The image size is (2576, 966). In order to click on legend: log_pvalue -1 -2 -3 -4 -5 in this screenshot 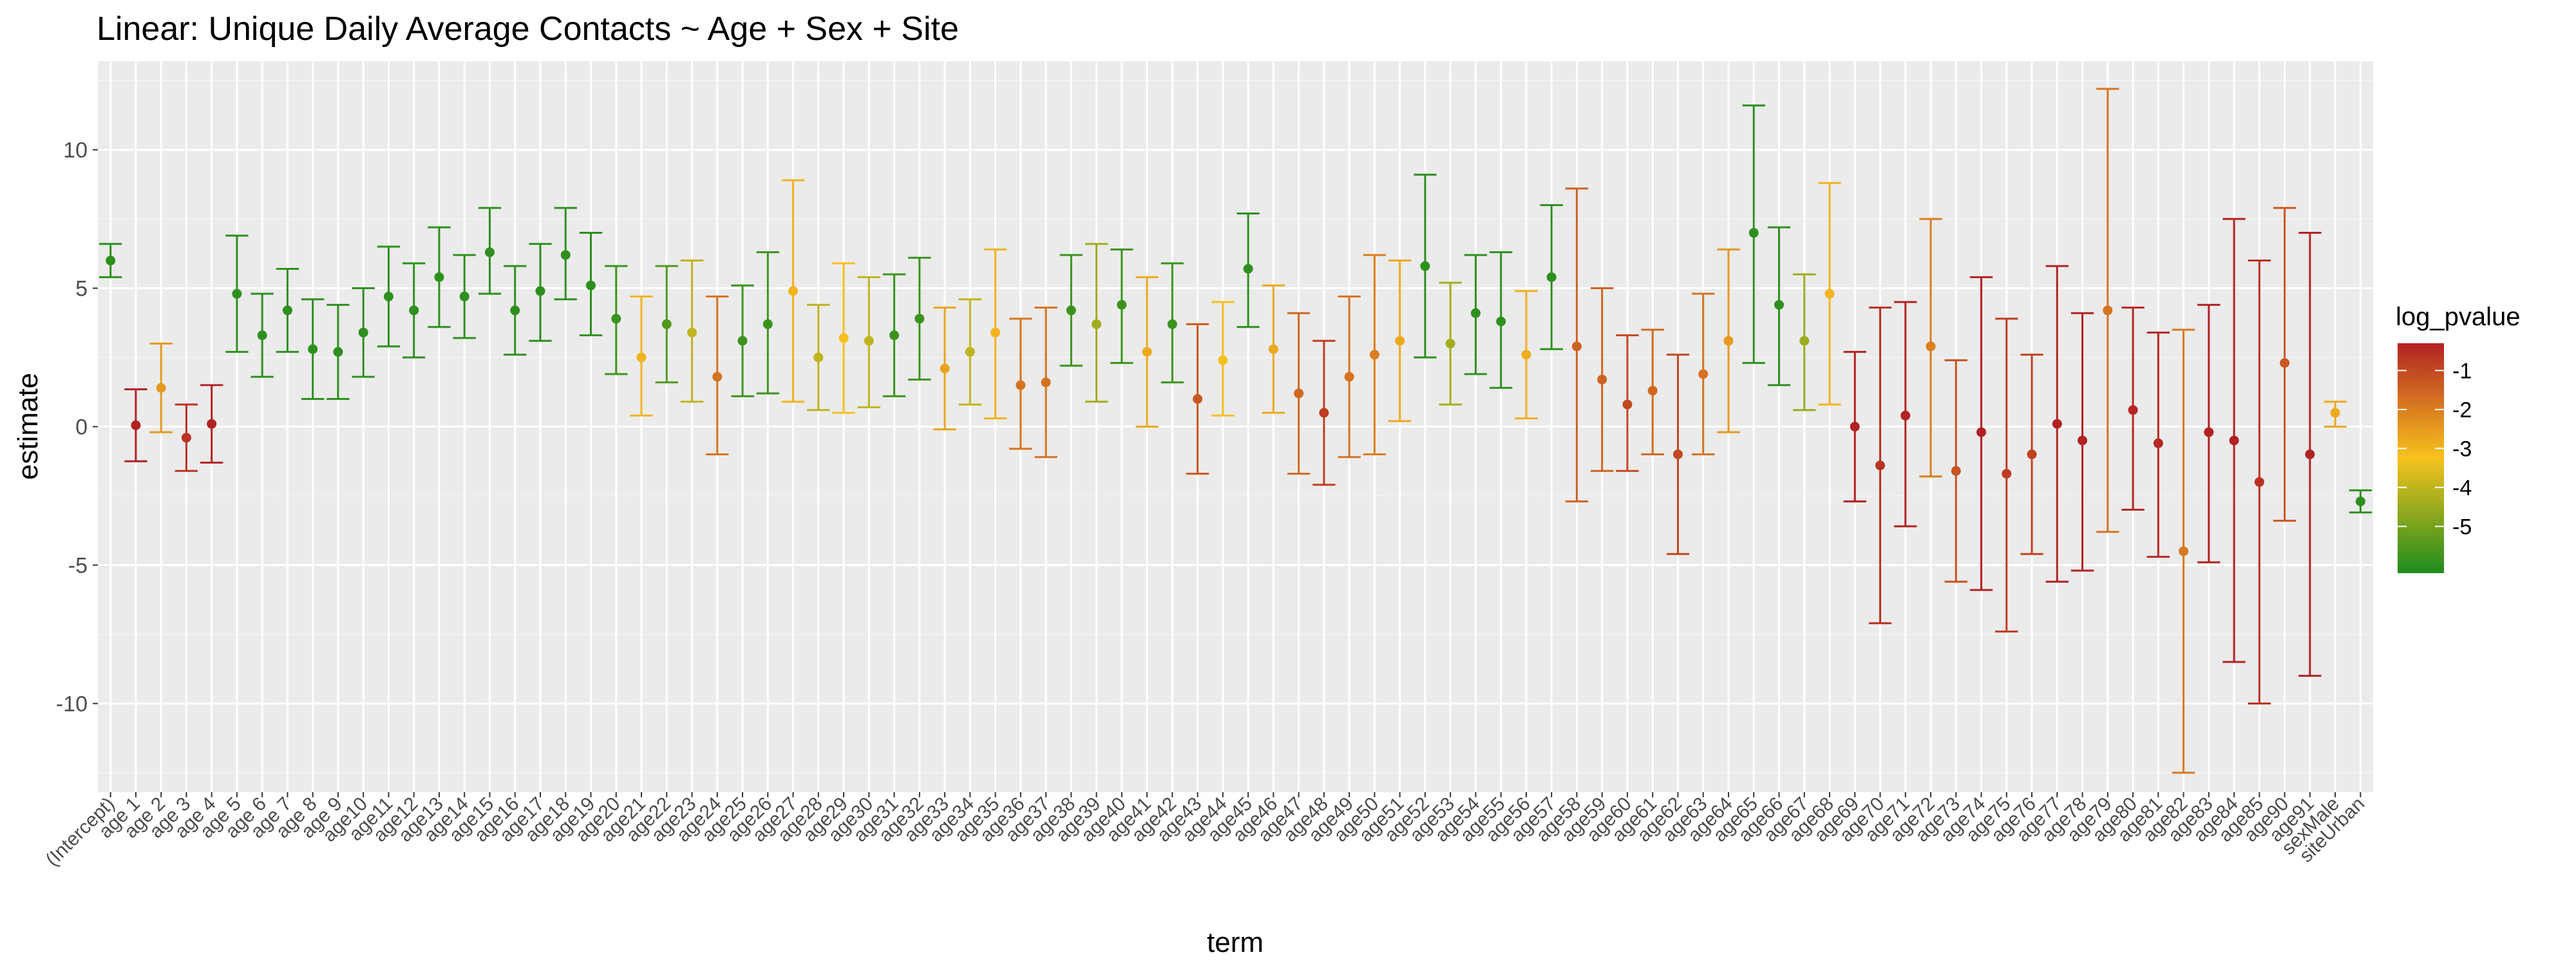, I will do `click(2458, 438)`.